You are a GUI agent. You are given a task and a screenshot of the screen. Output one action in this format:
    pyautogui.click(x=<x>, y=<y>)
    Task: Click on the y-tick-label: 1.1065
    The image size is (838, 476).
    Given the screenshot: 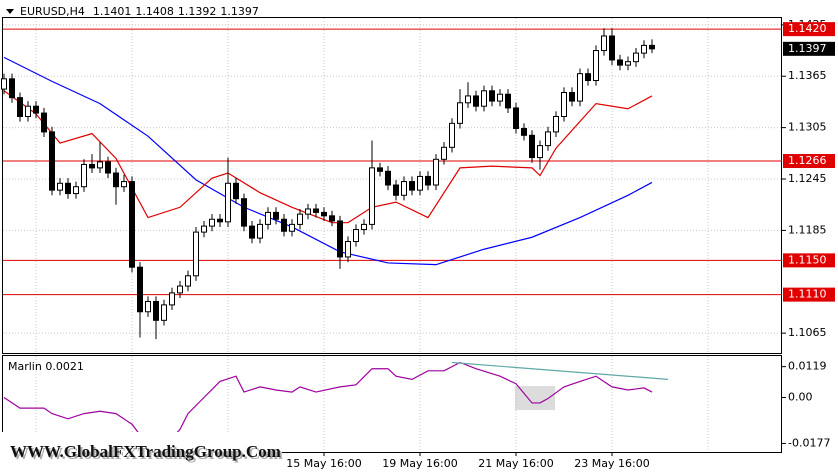 What is the action you would take?
    pyautogui.click(x=807, y=332)
    